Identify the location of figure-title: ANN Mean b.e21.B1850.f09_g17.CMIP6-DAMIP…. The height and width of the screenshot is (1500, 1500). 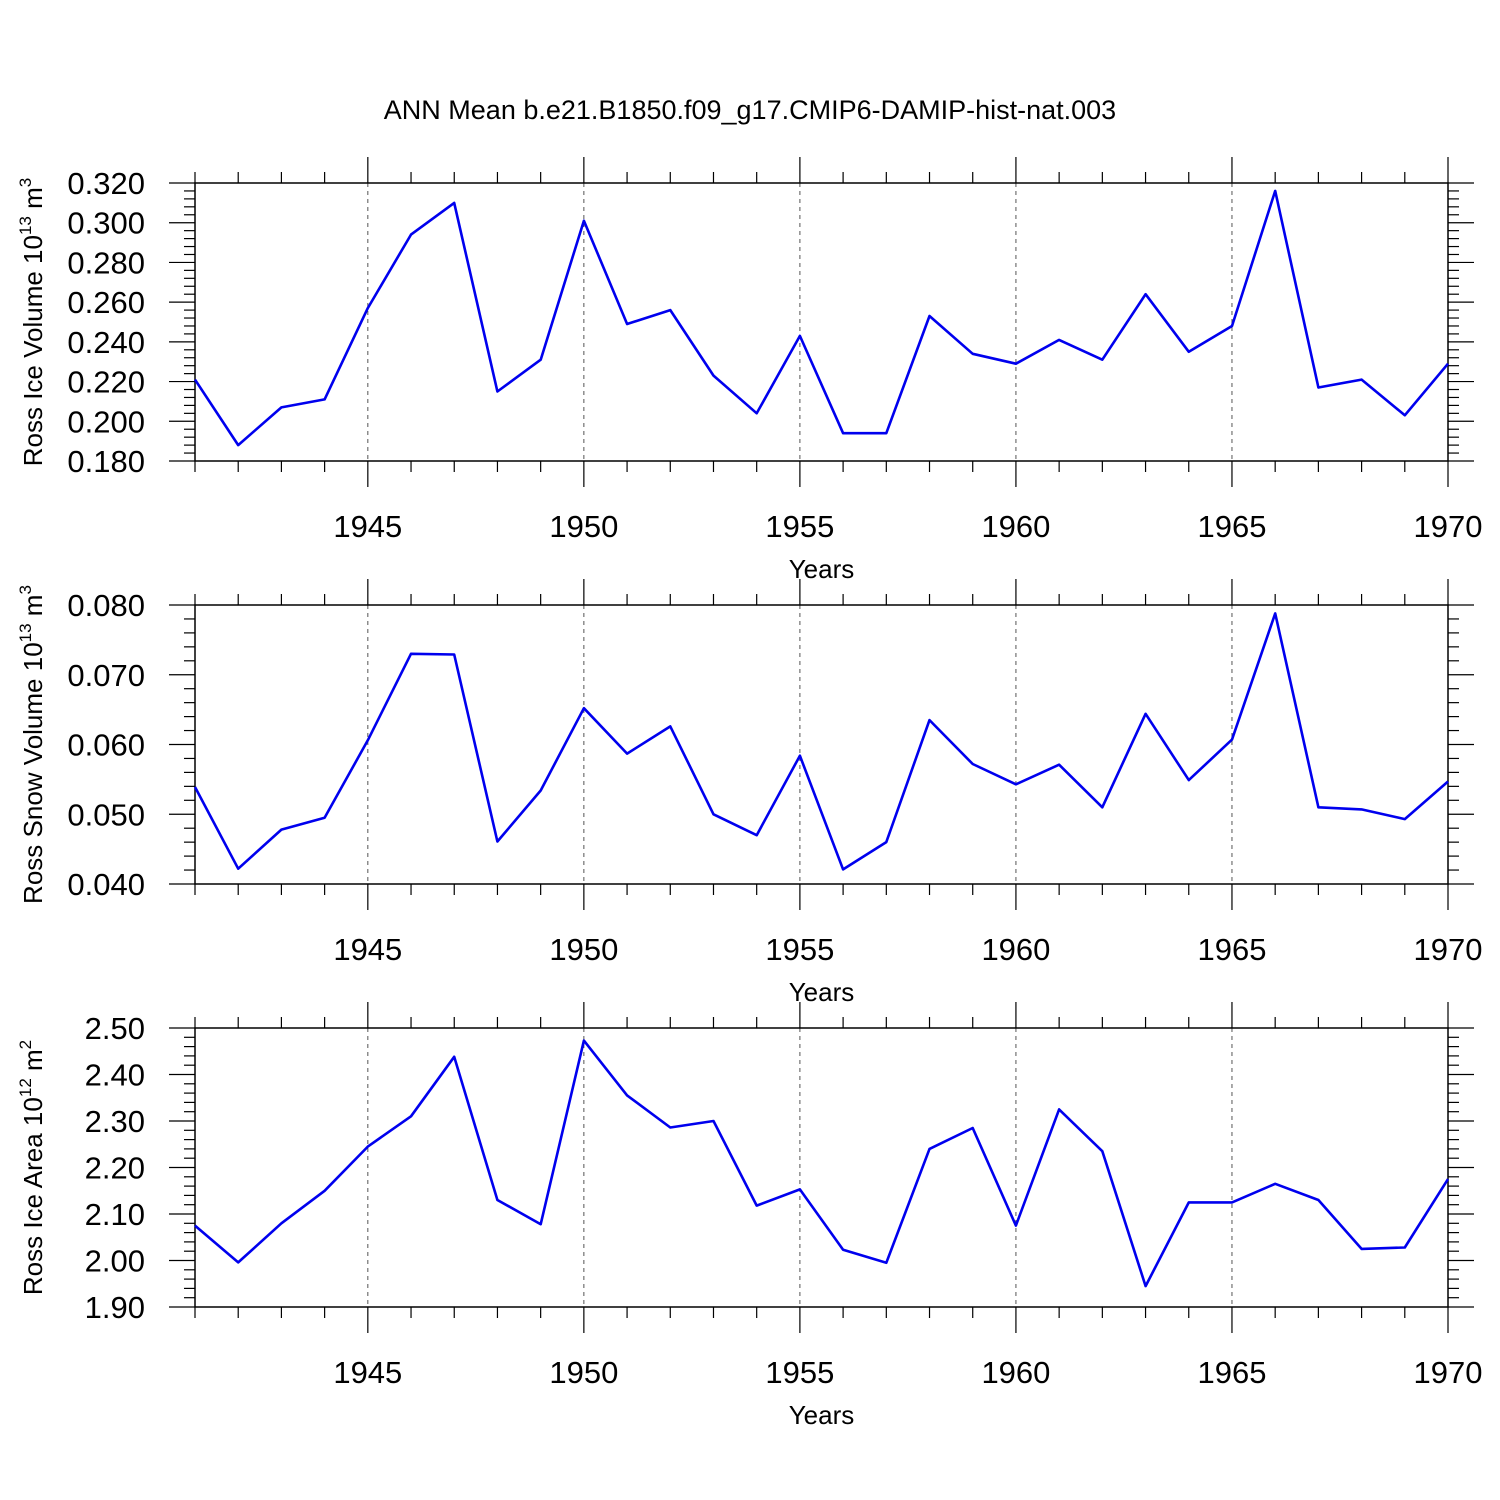
(750, 110).